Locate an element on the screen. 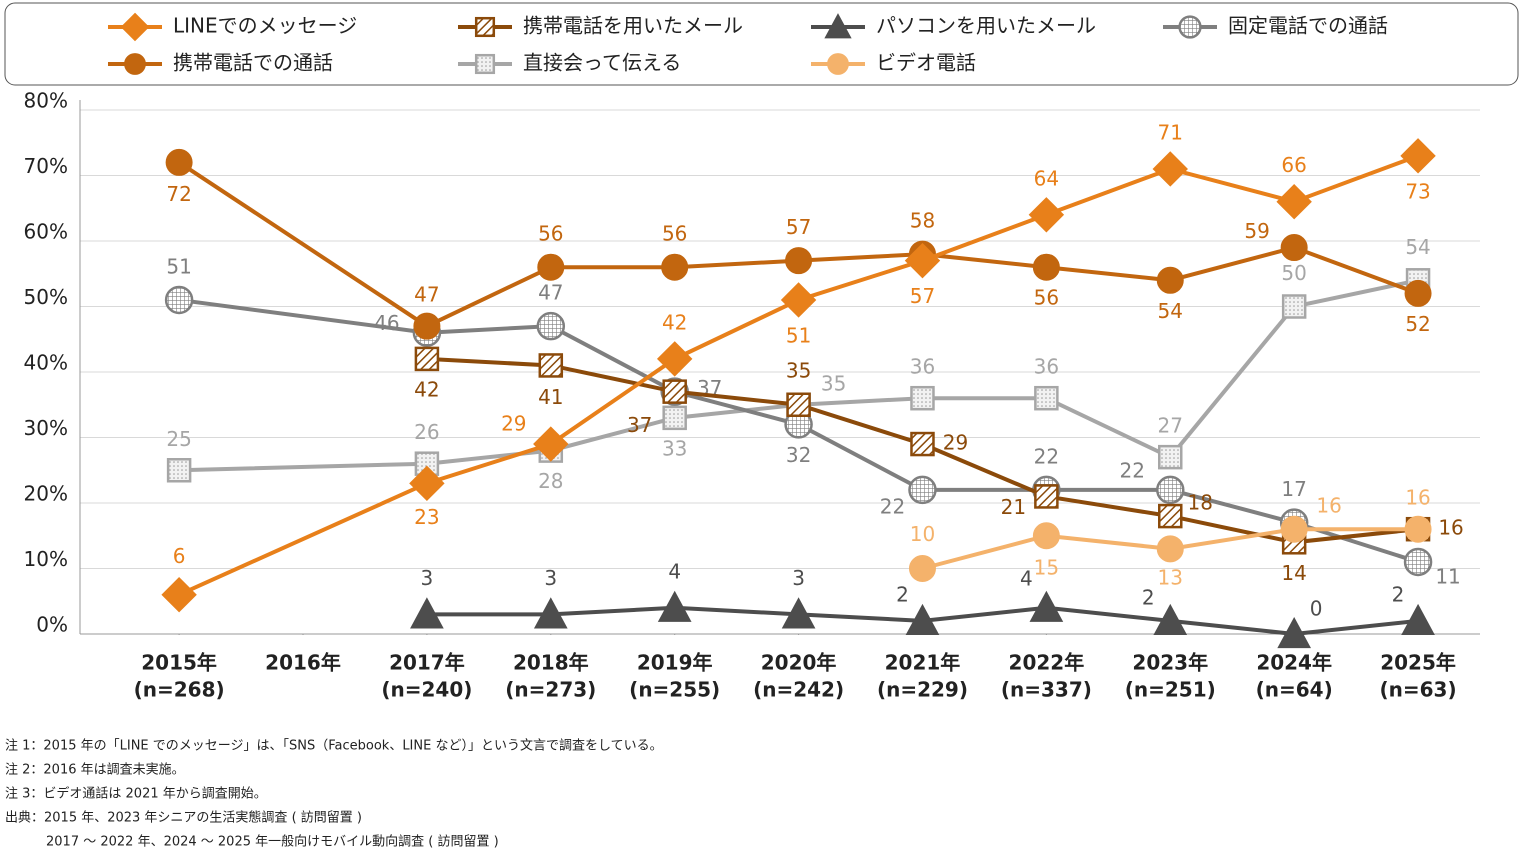 Image resolution: width=1524 pixels, height=855 pixels. sample-size: (n=63) is located at coordinates (1417, 690).